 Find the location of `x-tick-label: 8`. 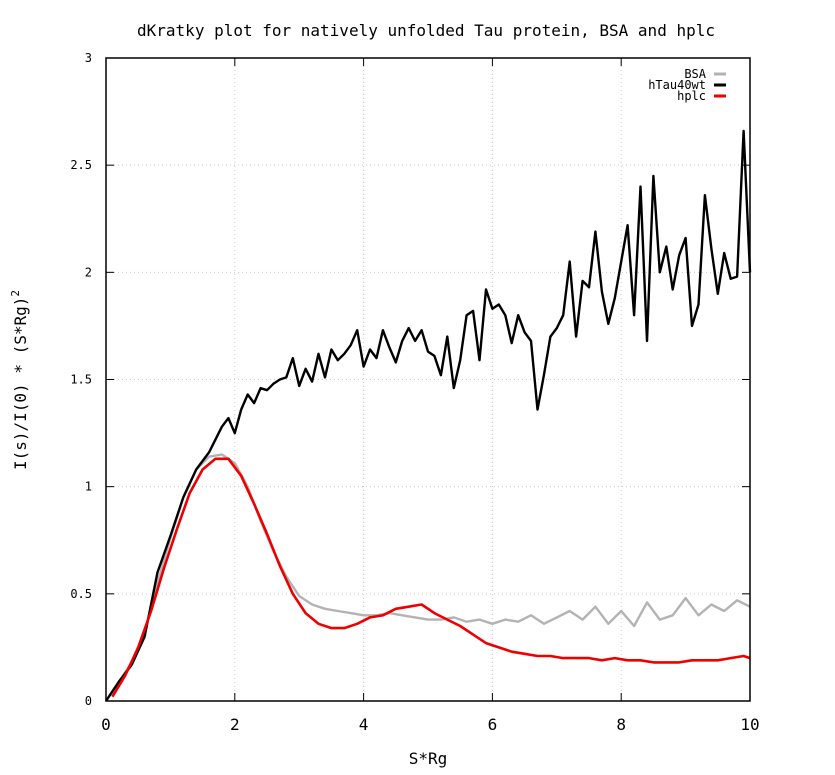

x-tick-label: 8 is located at coordinates (621, 724).